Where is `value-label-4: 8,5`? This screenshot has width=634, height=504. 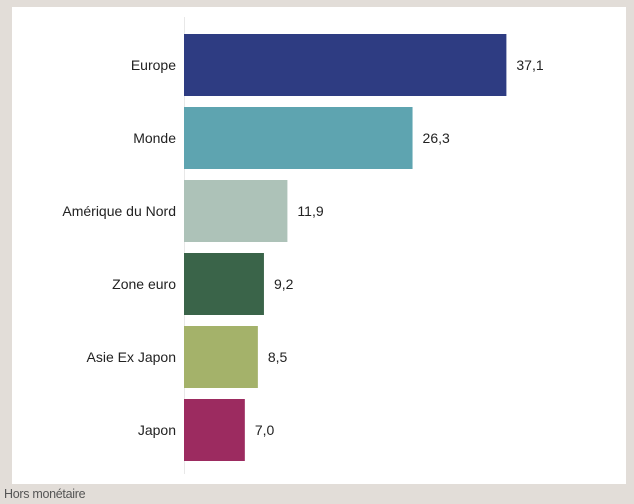
value-label-4: 8,5 is located at coordinates (278, 357).